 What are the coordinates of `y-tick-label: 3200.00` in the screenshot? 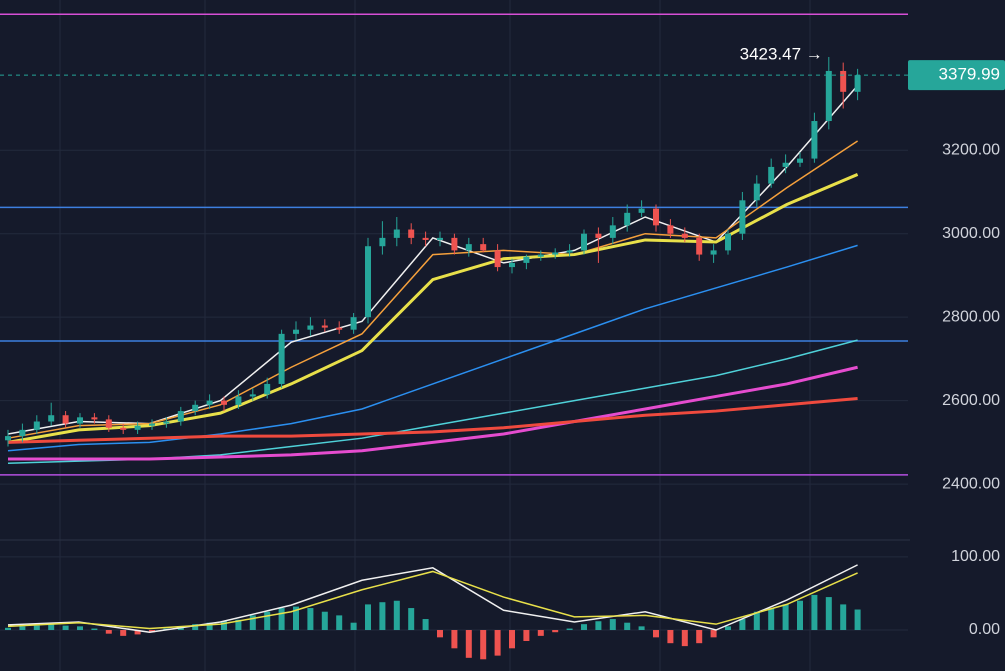 It's located at (971, 149).